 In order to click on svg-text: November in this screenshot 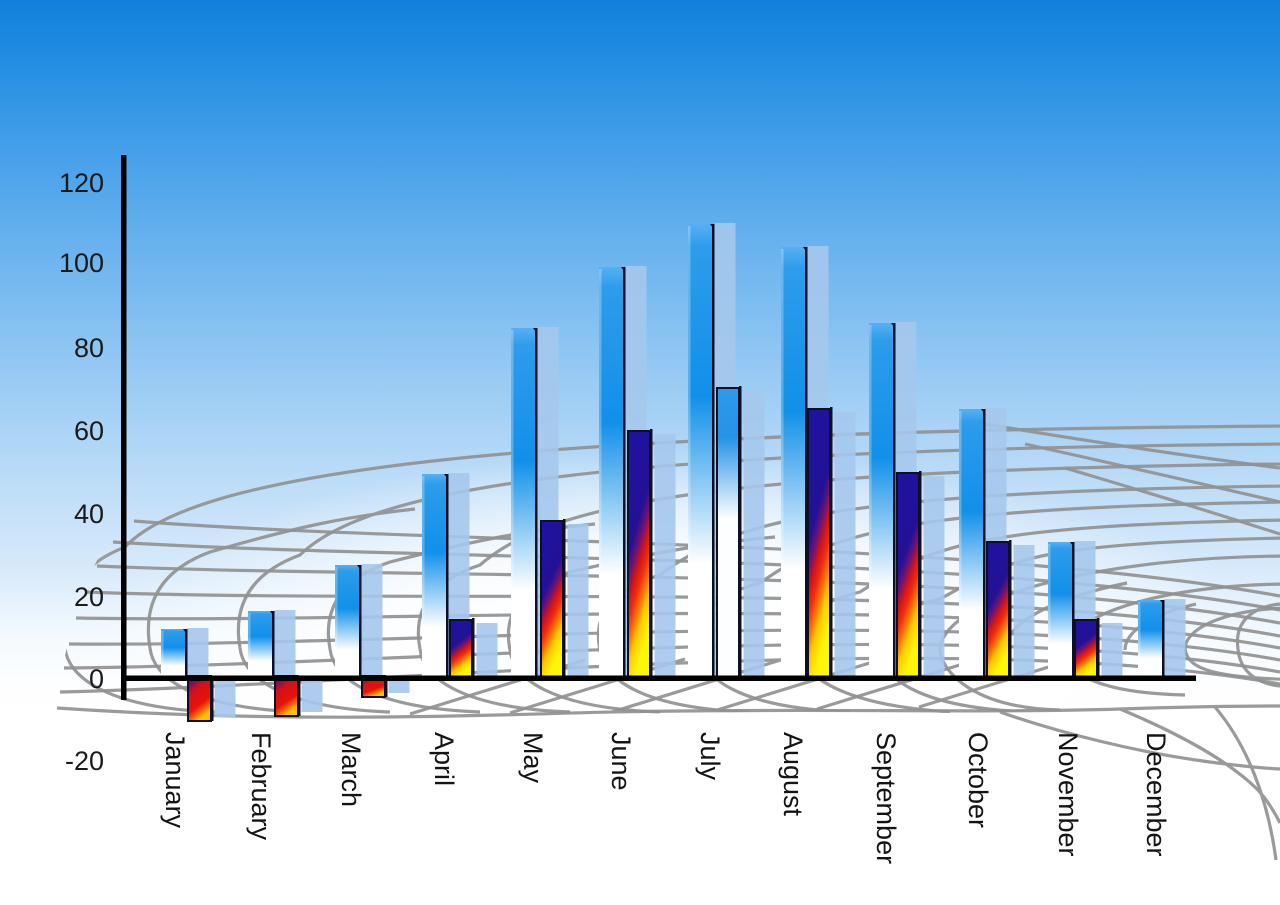, I will do `click(1068, 794)`.